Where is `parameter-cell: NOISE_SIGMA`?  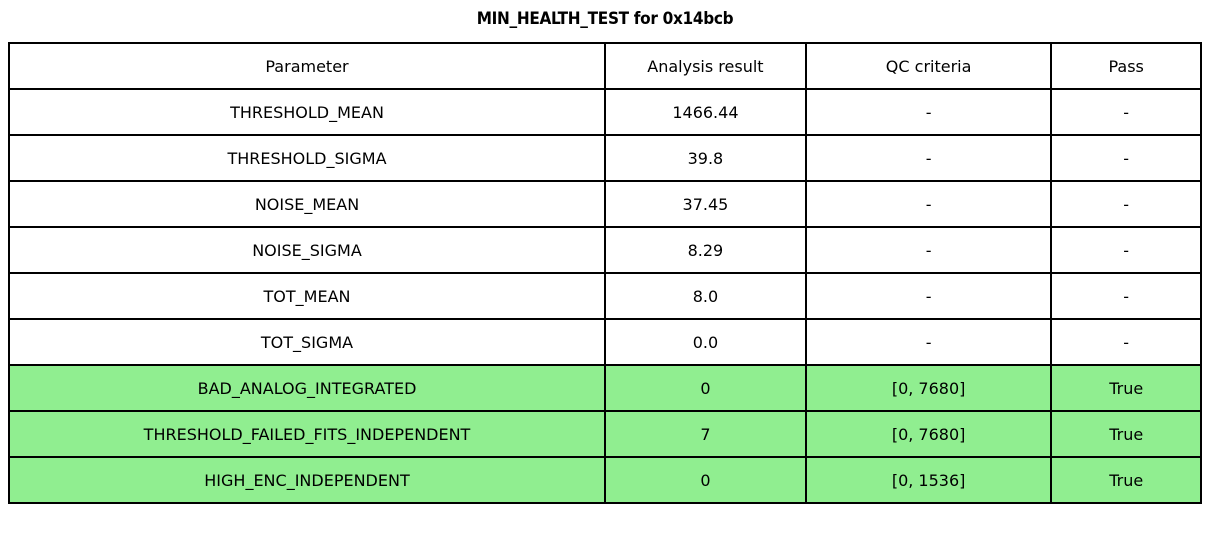 parameter-cell: NOISE_SIGMA is located at coordinates (307, 250).